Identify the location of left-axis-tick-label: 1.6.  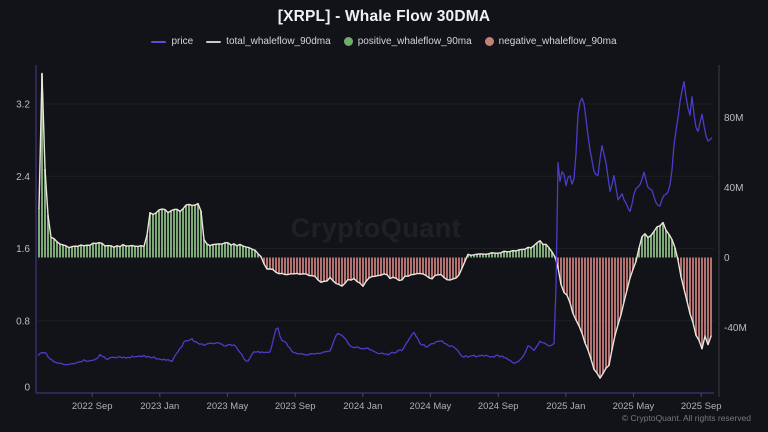
(23, 249).